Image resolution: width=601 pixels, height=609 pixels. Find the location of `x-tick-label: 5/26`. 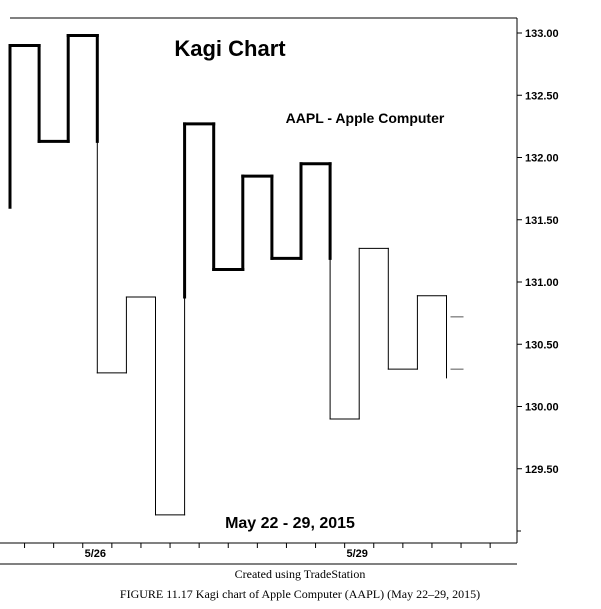

x-tick-label: 5/26 is located at coordinates (95, 554).